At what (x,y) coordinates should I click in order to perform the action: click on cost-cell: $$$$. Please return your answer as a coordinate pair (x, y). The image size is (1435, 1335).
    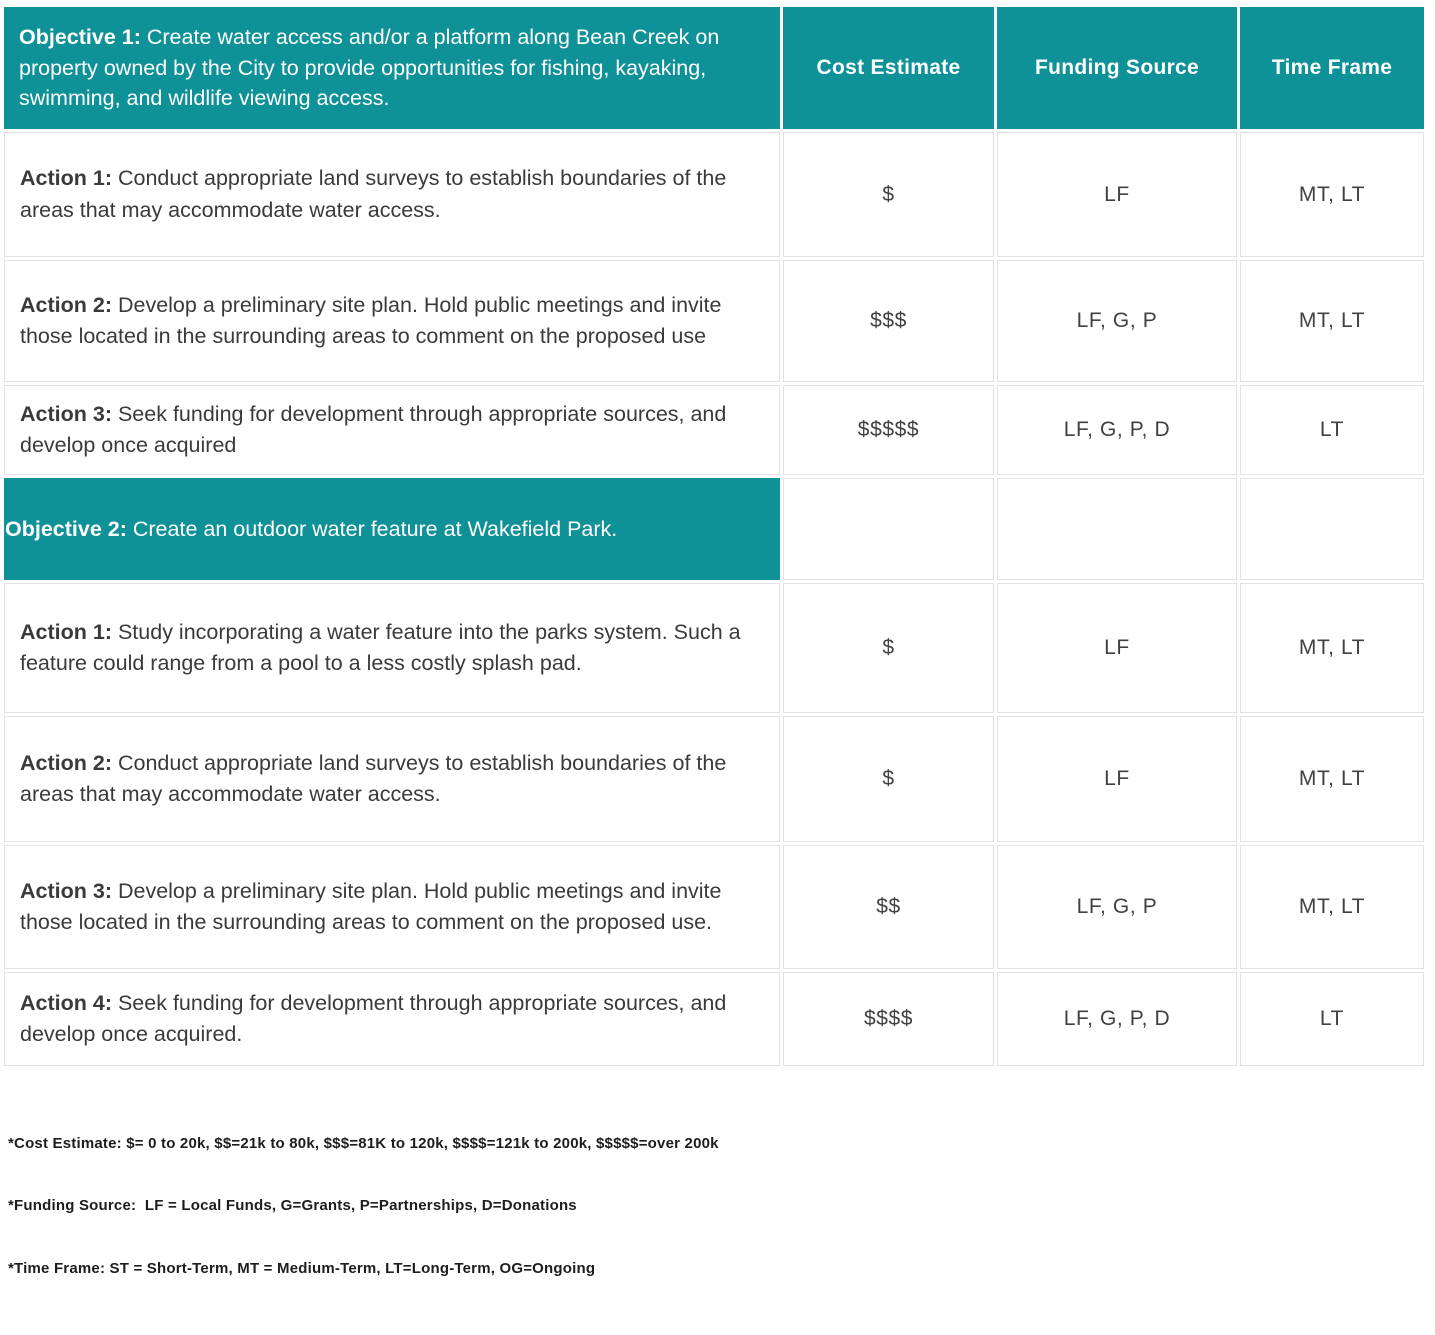
    Looking at the image, I should click on (888, 1019).